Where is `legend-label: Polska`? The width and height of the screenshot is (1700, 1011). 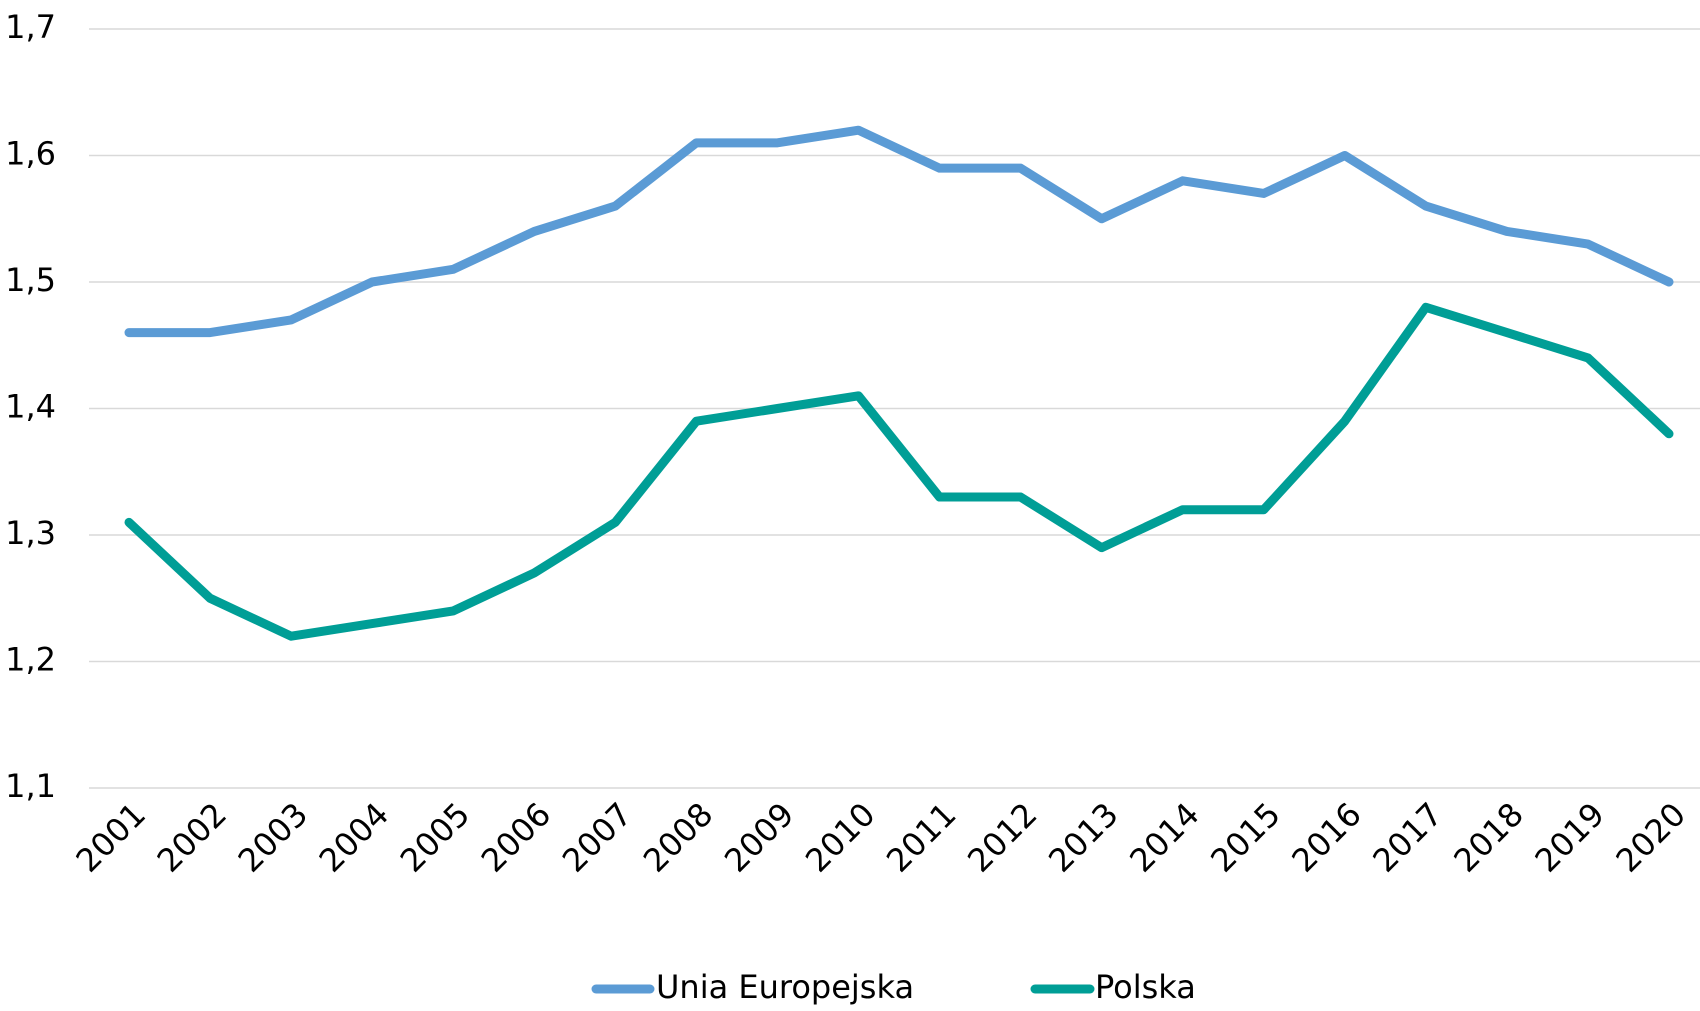
legend-label: Polska is located at coordinates (1145, 987).